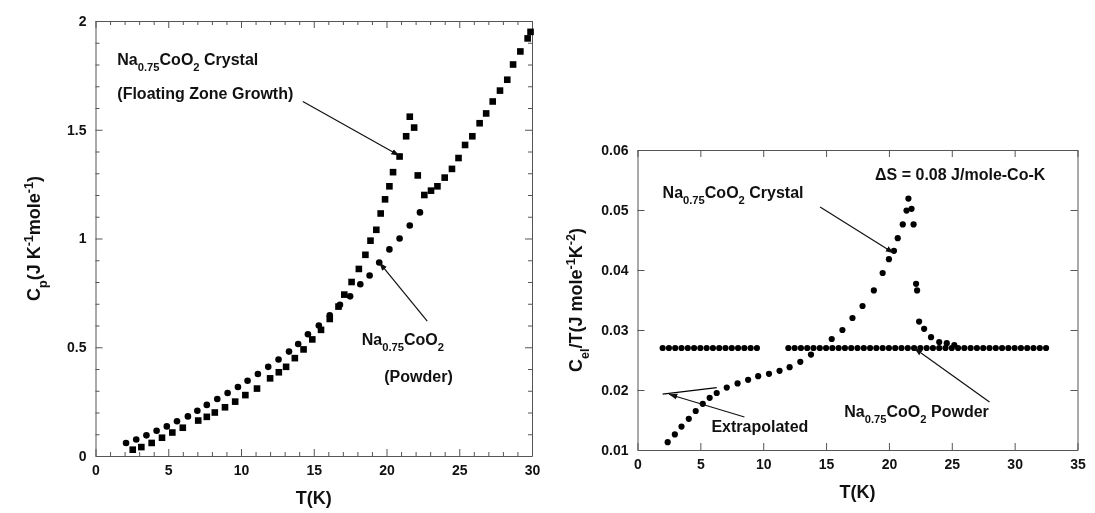 The image size is (1095, 513). What do you see at coordinates (77, 129) in the screenshot?
I see `y-tick-label: 1.5` at bounding box center [77, 129].